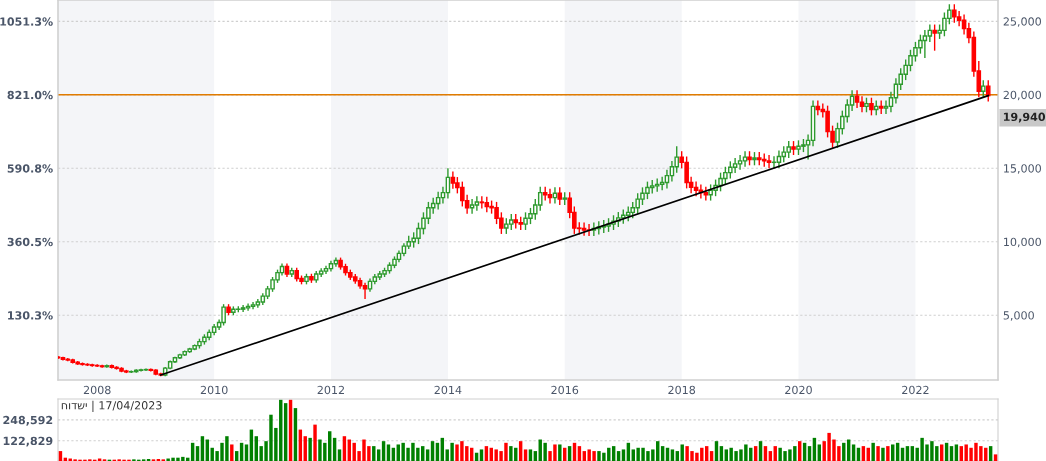  I want to click on y-tick-label: 248,592, so click(28, 420).